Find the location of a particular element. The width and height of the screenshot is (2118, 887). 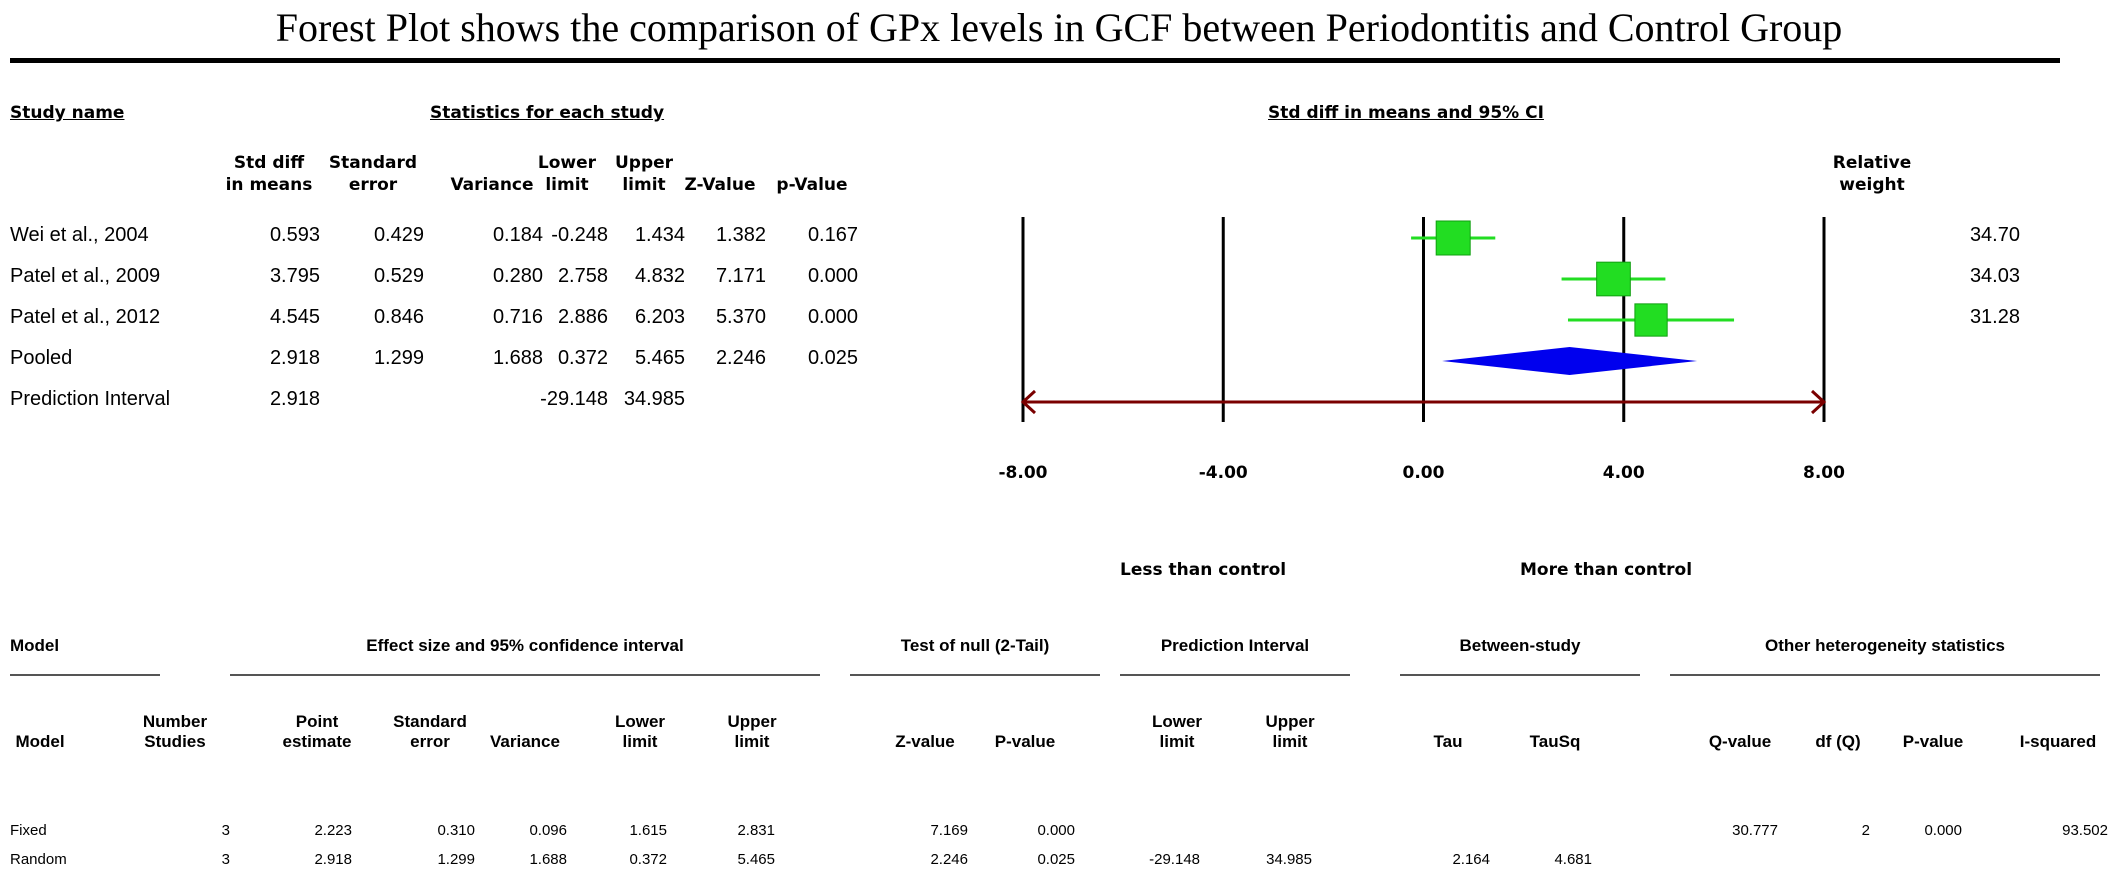

stats-col-header: Std diff in means is located at coordinates (269, 174).